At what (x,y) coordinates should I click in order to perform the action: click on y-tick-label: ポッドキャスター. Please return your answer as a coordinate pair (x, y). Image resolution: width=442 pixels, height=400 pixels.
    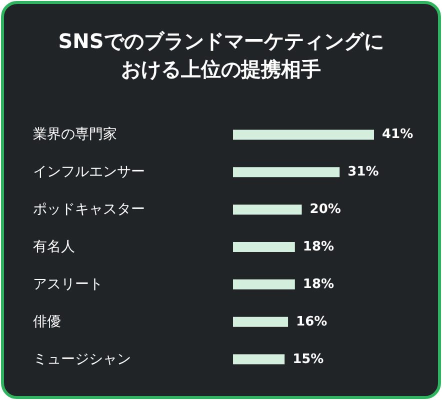
    Looking at the image, I should click on (89, 210).